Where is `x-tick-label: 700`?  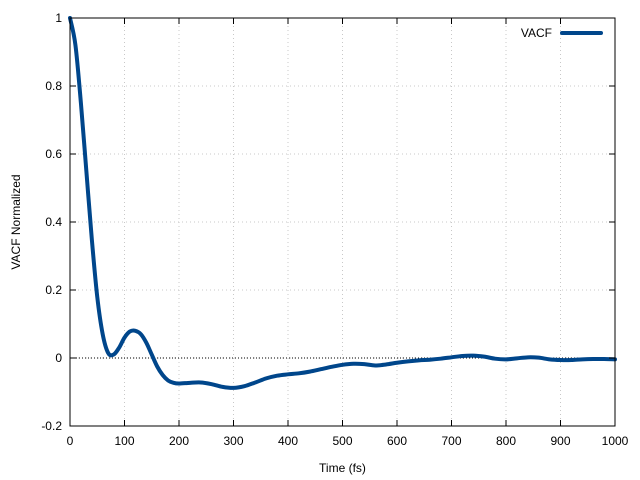 x-tick-label: 700 is located at coordinates (451, 441).